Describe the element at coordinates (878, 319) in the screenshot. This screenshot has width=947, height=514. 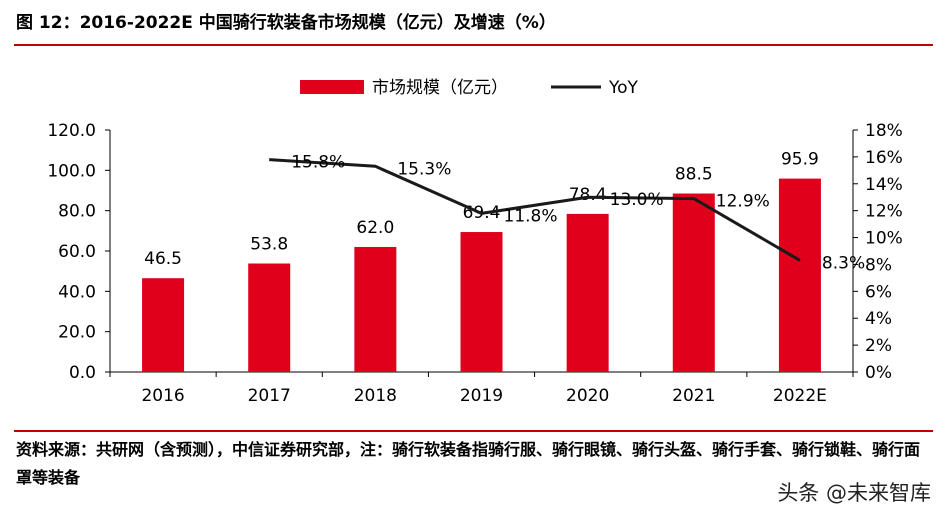
I see `right-tick-label: 4%` at that location.